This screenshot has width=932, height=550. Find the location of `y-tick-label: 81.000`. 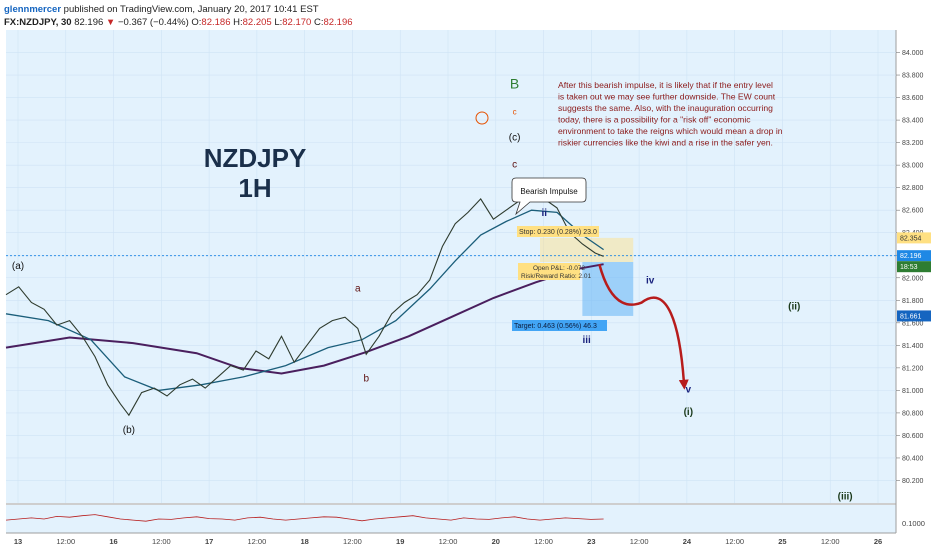

y-tick-label: 81.000 is located at coordinates (913, 391).